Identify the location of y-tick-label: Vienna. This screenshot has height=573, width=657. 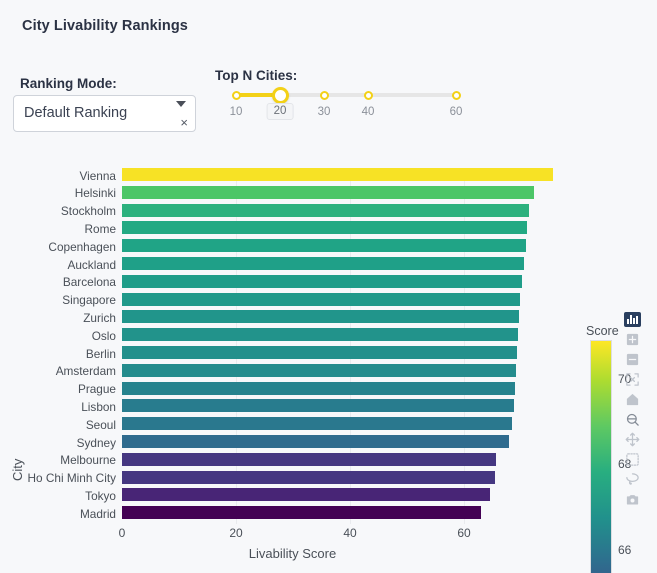
(97, 175).